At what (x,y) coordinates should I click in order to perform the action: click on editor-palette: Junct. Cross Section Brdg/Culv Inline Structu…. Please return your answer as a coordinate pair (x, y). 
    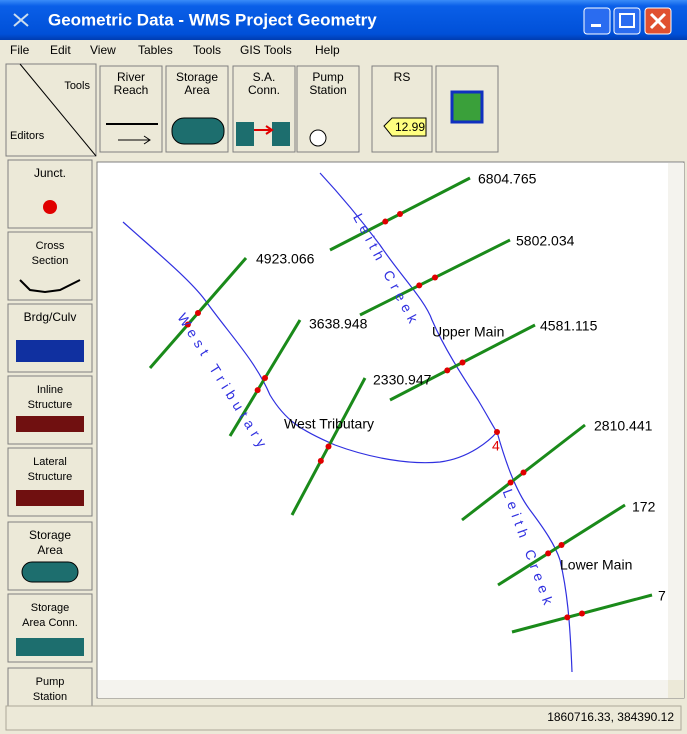
    Looking at the image, I should click on (50, 433).